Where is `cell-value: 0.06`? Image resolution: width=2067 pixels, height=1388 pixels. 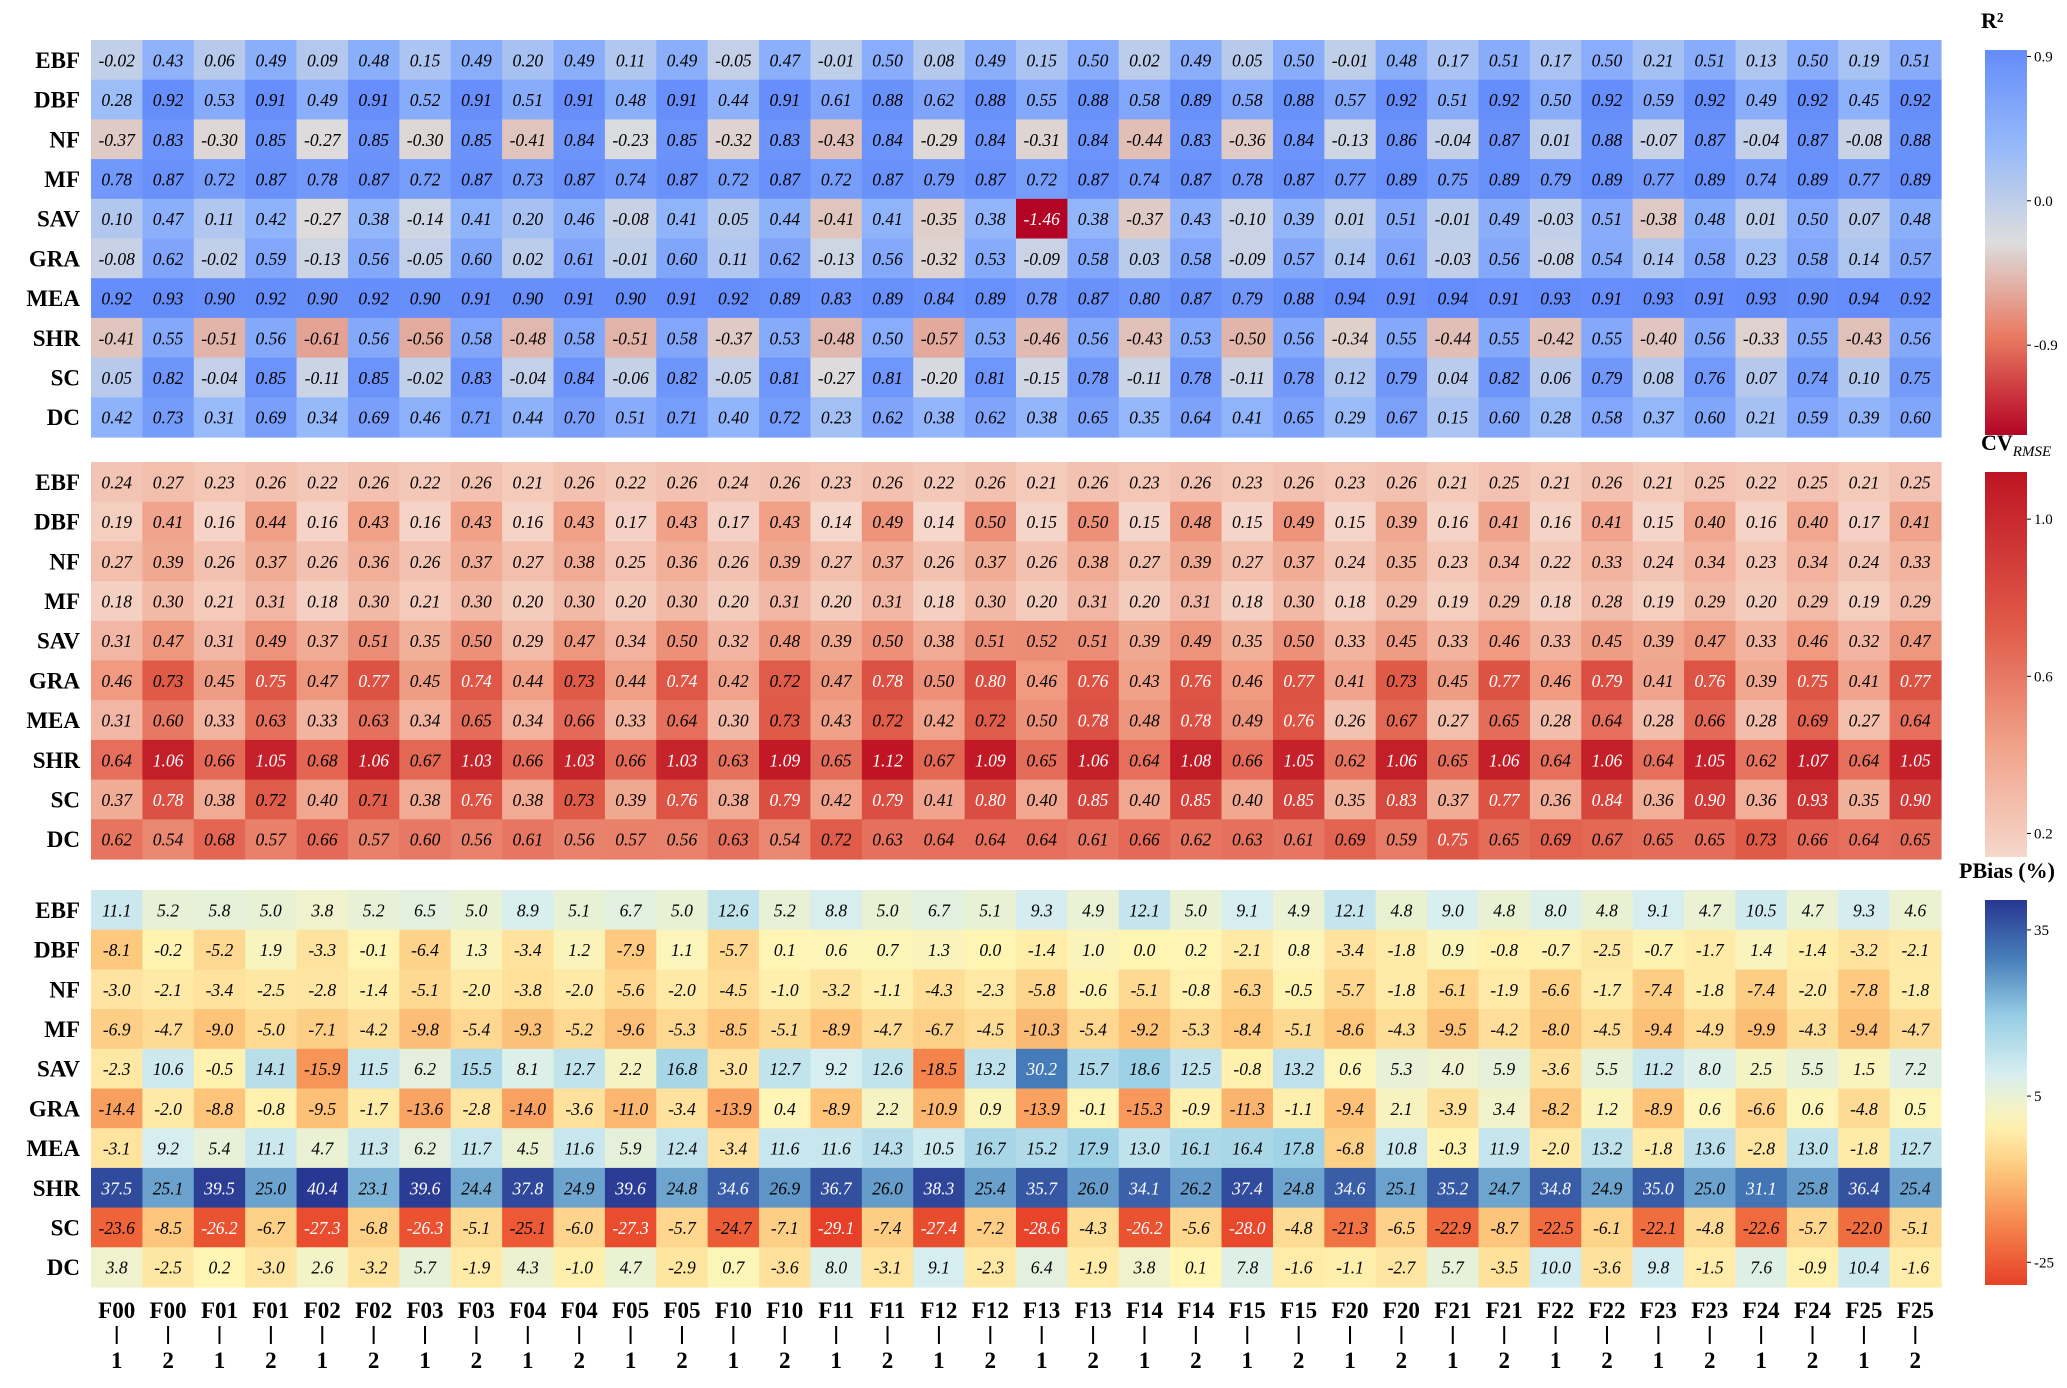 cell-value: 0.06 is located at coordinates (1555, 378).